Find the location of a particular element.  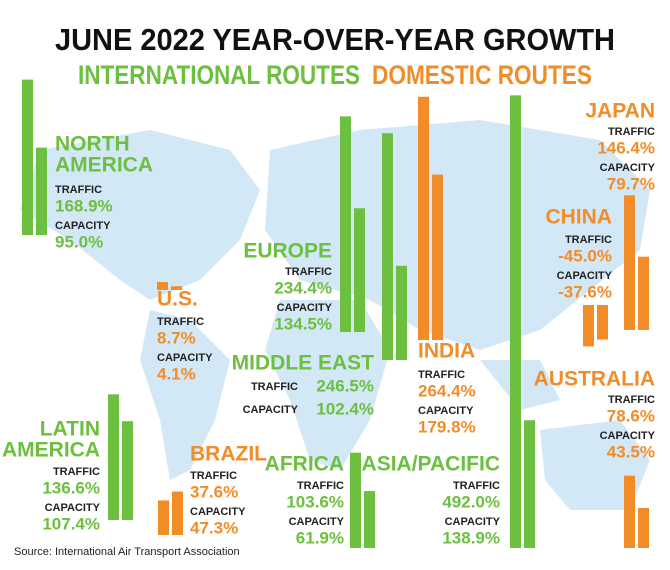

value-label: 61.9% is located at coordinates (320, 537).